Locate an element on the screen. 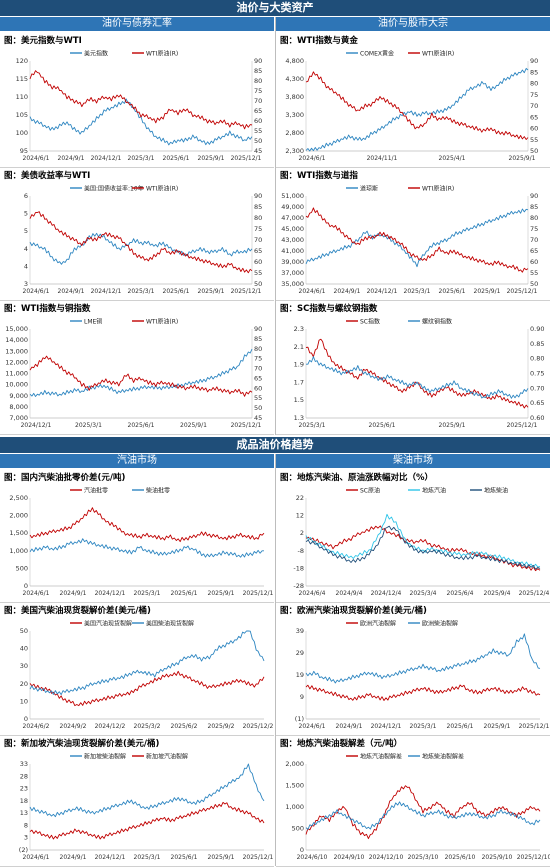 The height and width of the screenshot is (867, 550). x-tick-label: 2024/12/1 is located at coordinates (110, 593).